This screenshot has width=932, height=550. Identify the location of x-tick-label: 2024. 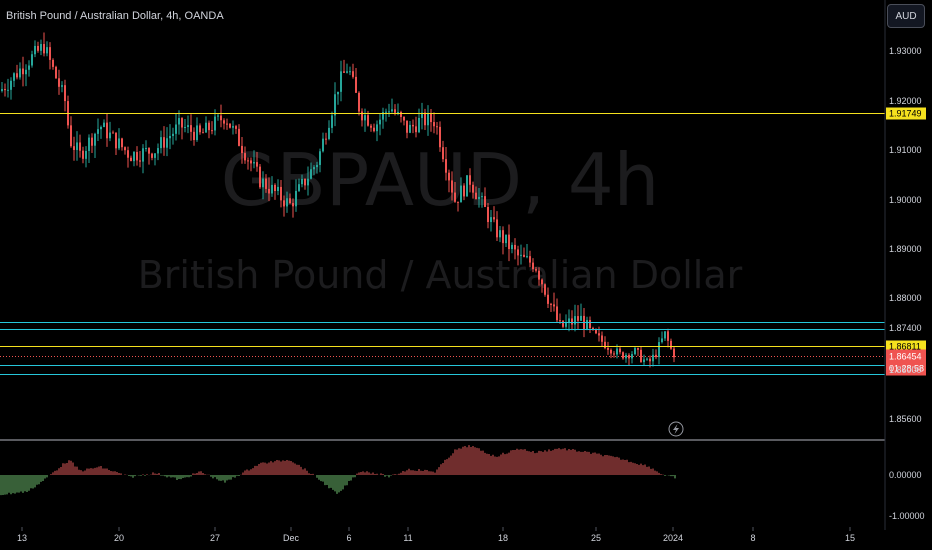
(673, 538).